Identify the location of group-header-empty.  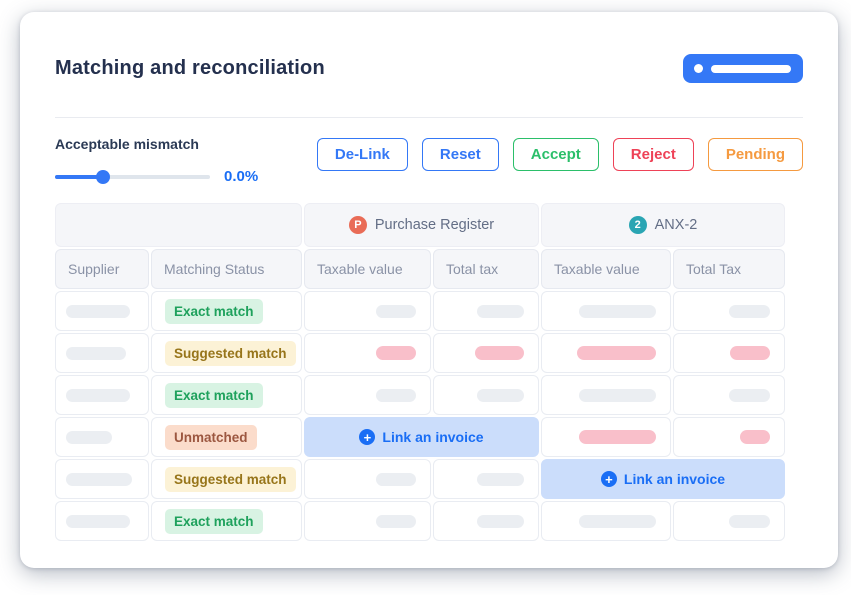
(178, 225).